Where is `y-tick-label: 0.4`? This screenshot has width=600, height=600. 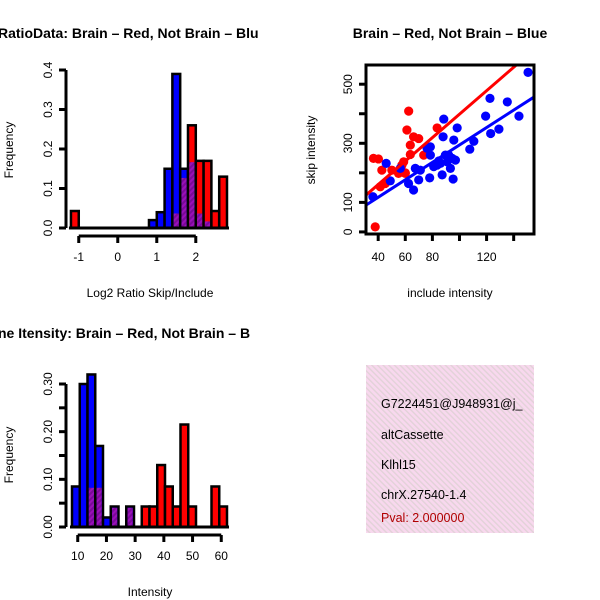
y-tick-label: 0.4 is located at coordinates (48, 69).